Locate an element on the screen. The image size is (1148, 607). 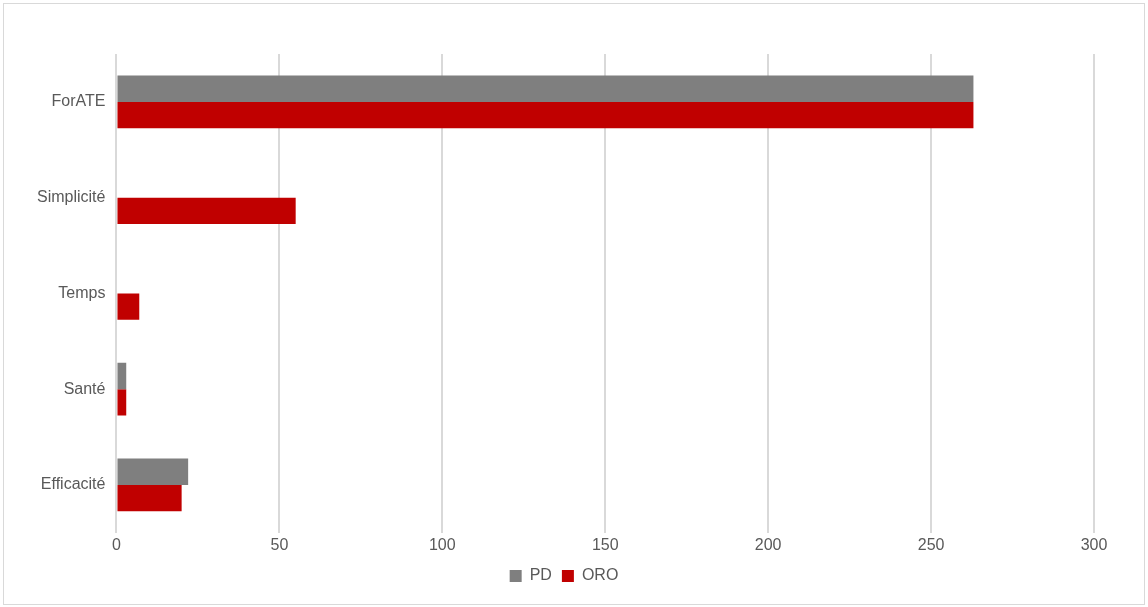
y-tick-label: Temps is located at coordinates (82, 292).